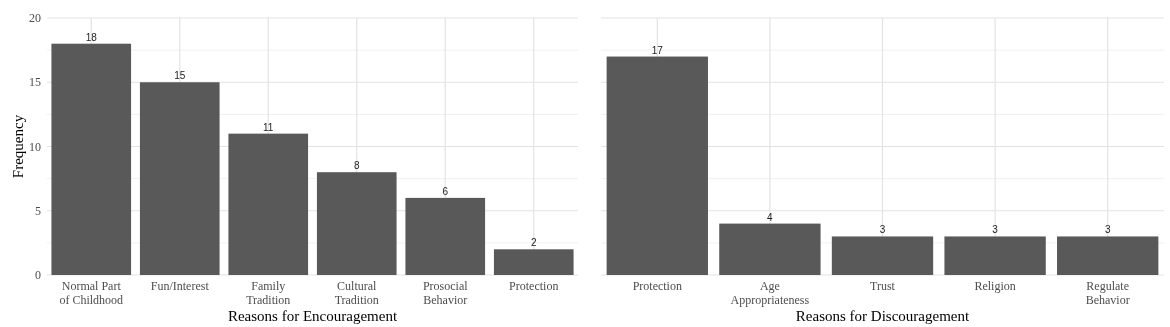 The height and width of the screenshot is (327, 1170). What do you see at coordinates (35, 18) in the screenshot?
I see `y-tick-label: 20` at bounding box center [35, 18].